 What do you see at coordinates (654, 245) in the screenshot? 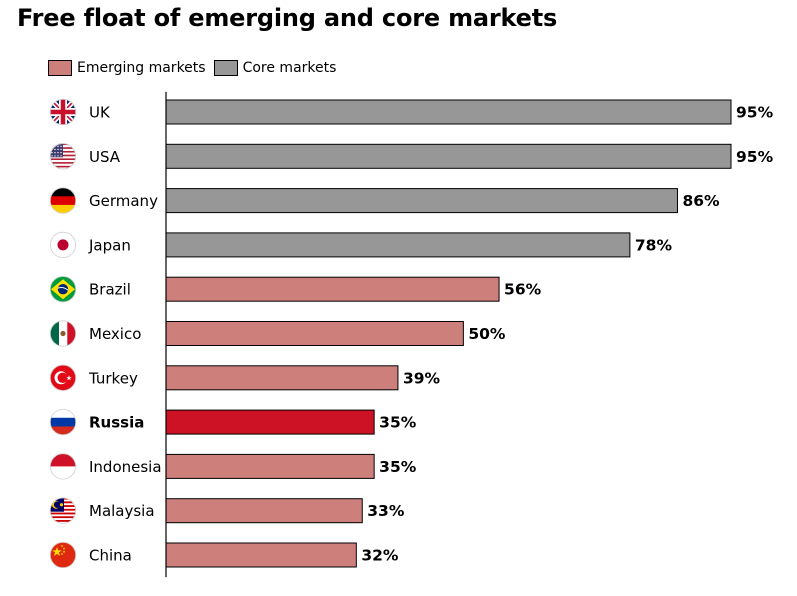
I see `value-label-japan: 78%` at bounding box center [654, 245].